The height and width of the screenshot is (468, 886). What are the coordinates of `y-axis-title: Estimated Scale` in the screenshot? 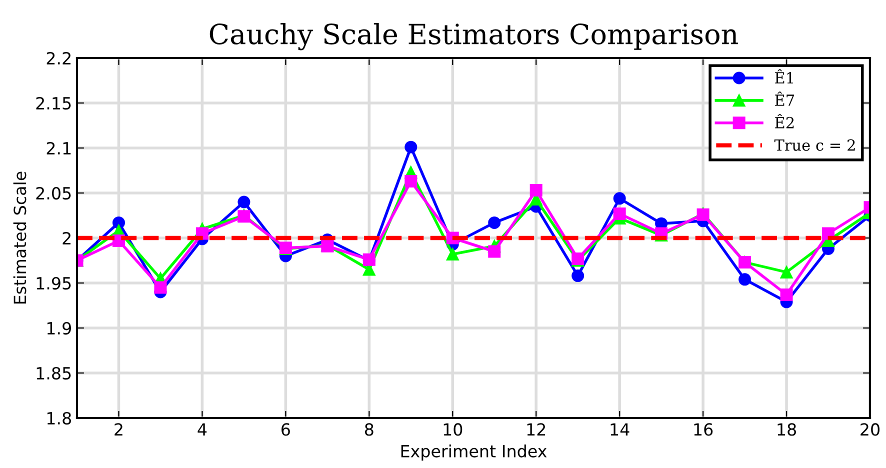 It's located at (19, 238).